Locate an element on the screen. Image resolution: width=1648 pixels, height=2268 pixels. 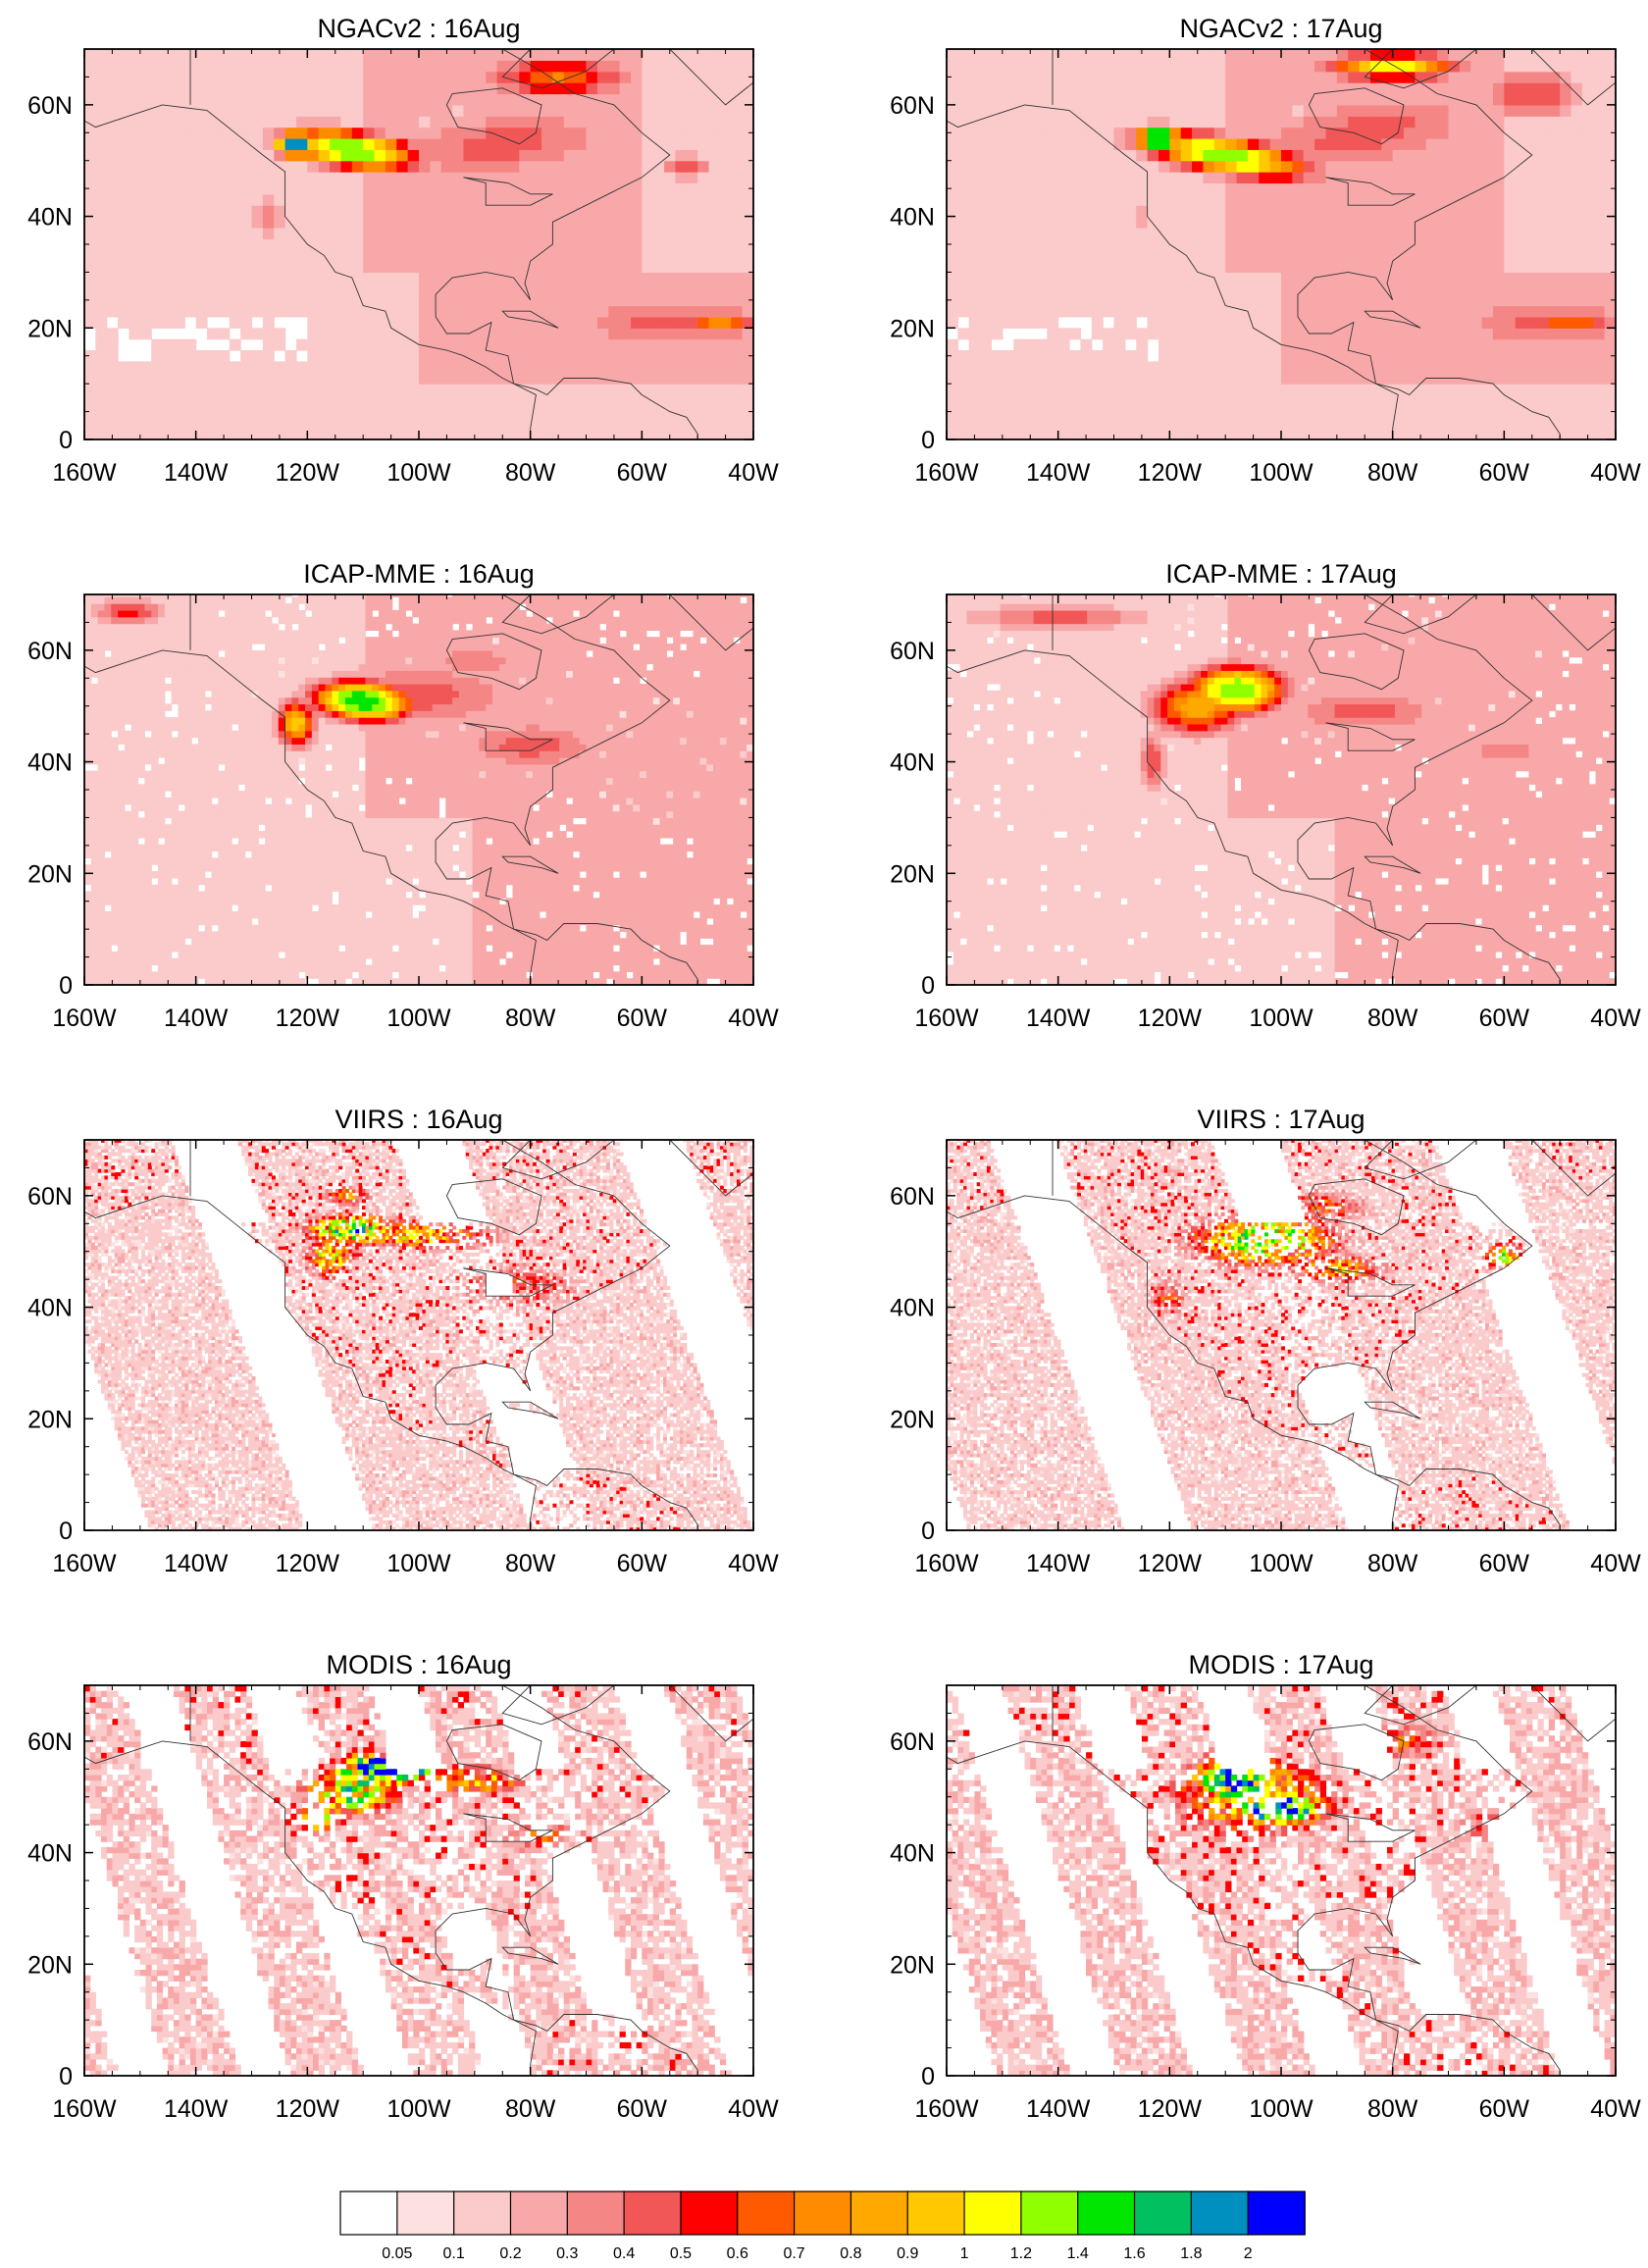
panel-title: NGACv2 : 16Aug is located at coordinates (418, 29).